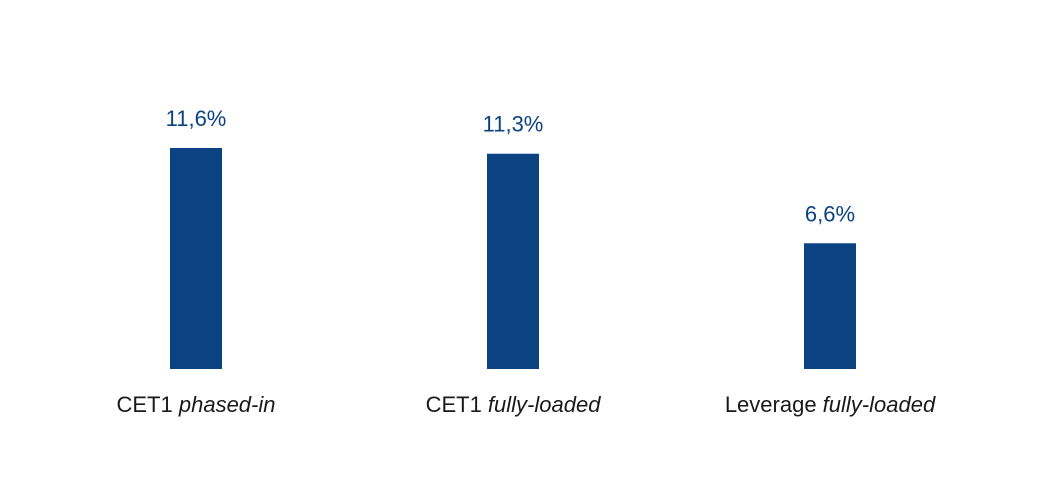 This screenshot has width=1042, height=488. Describe the element at coordinates (513, 124) in the screenshot. I see `value-label: 11,3%` at that location.